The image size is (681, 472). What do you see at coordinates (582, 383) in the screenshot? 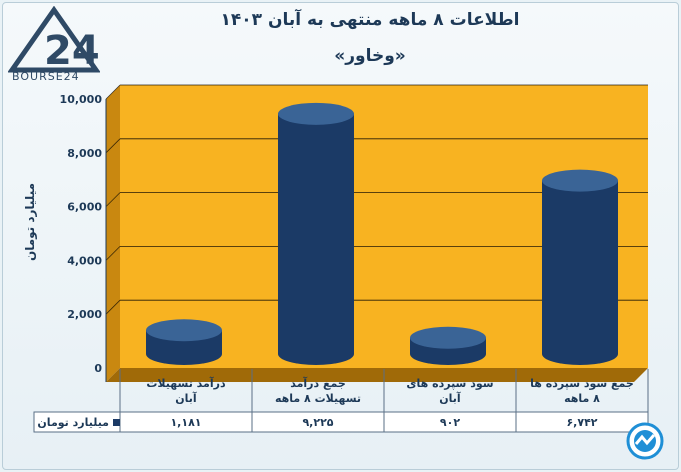
I see `x-category-line: جمع سود سپرده ها` at bounding box center [582, 383].